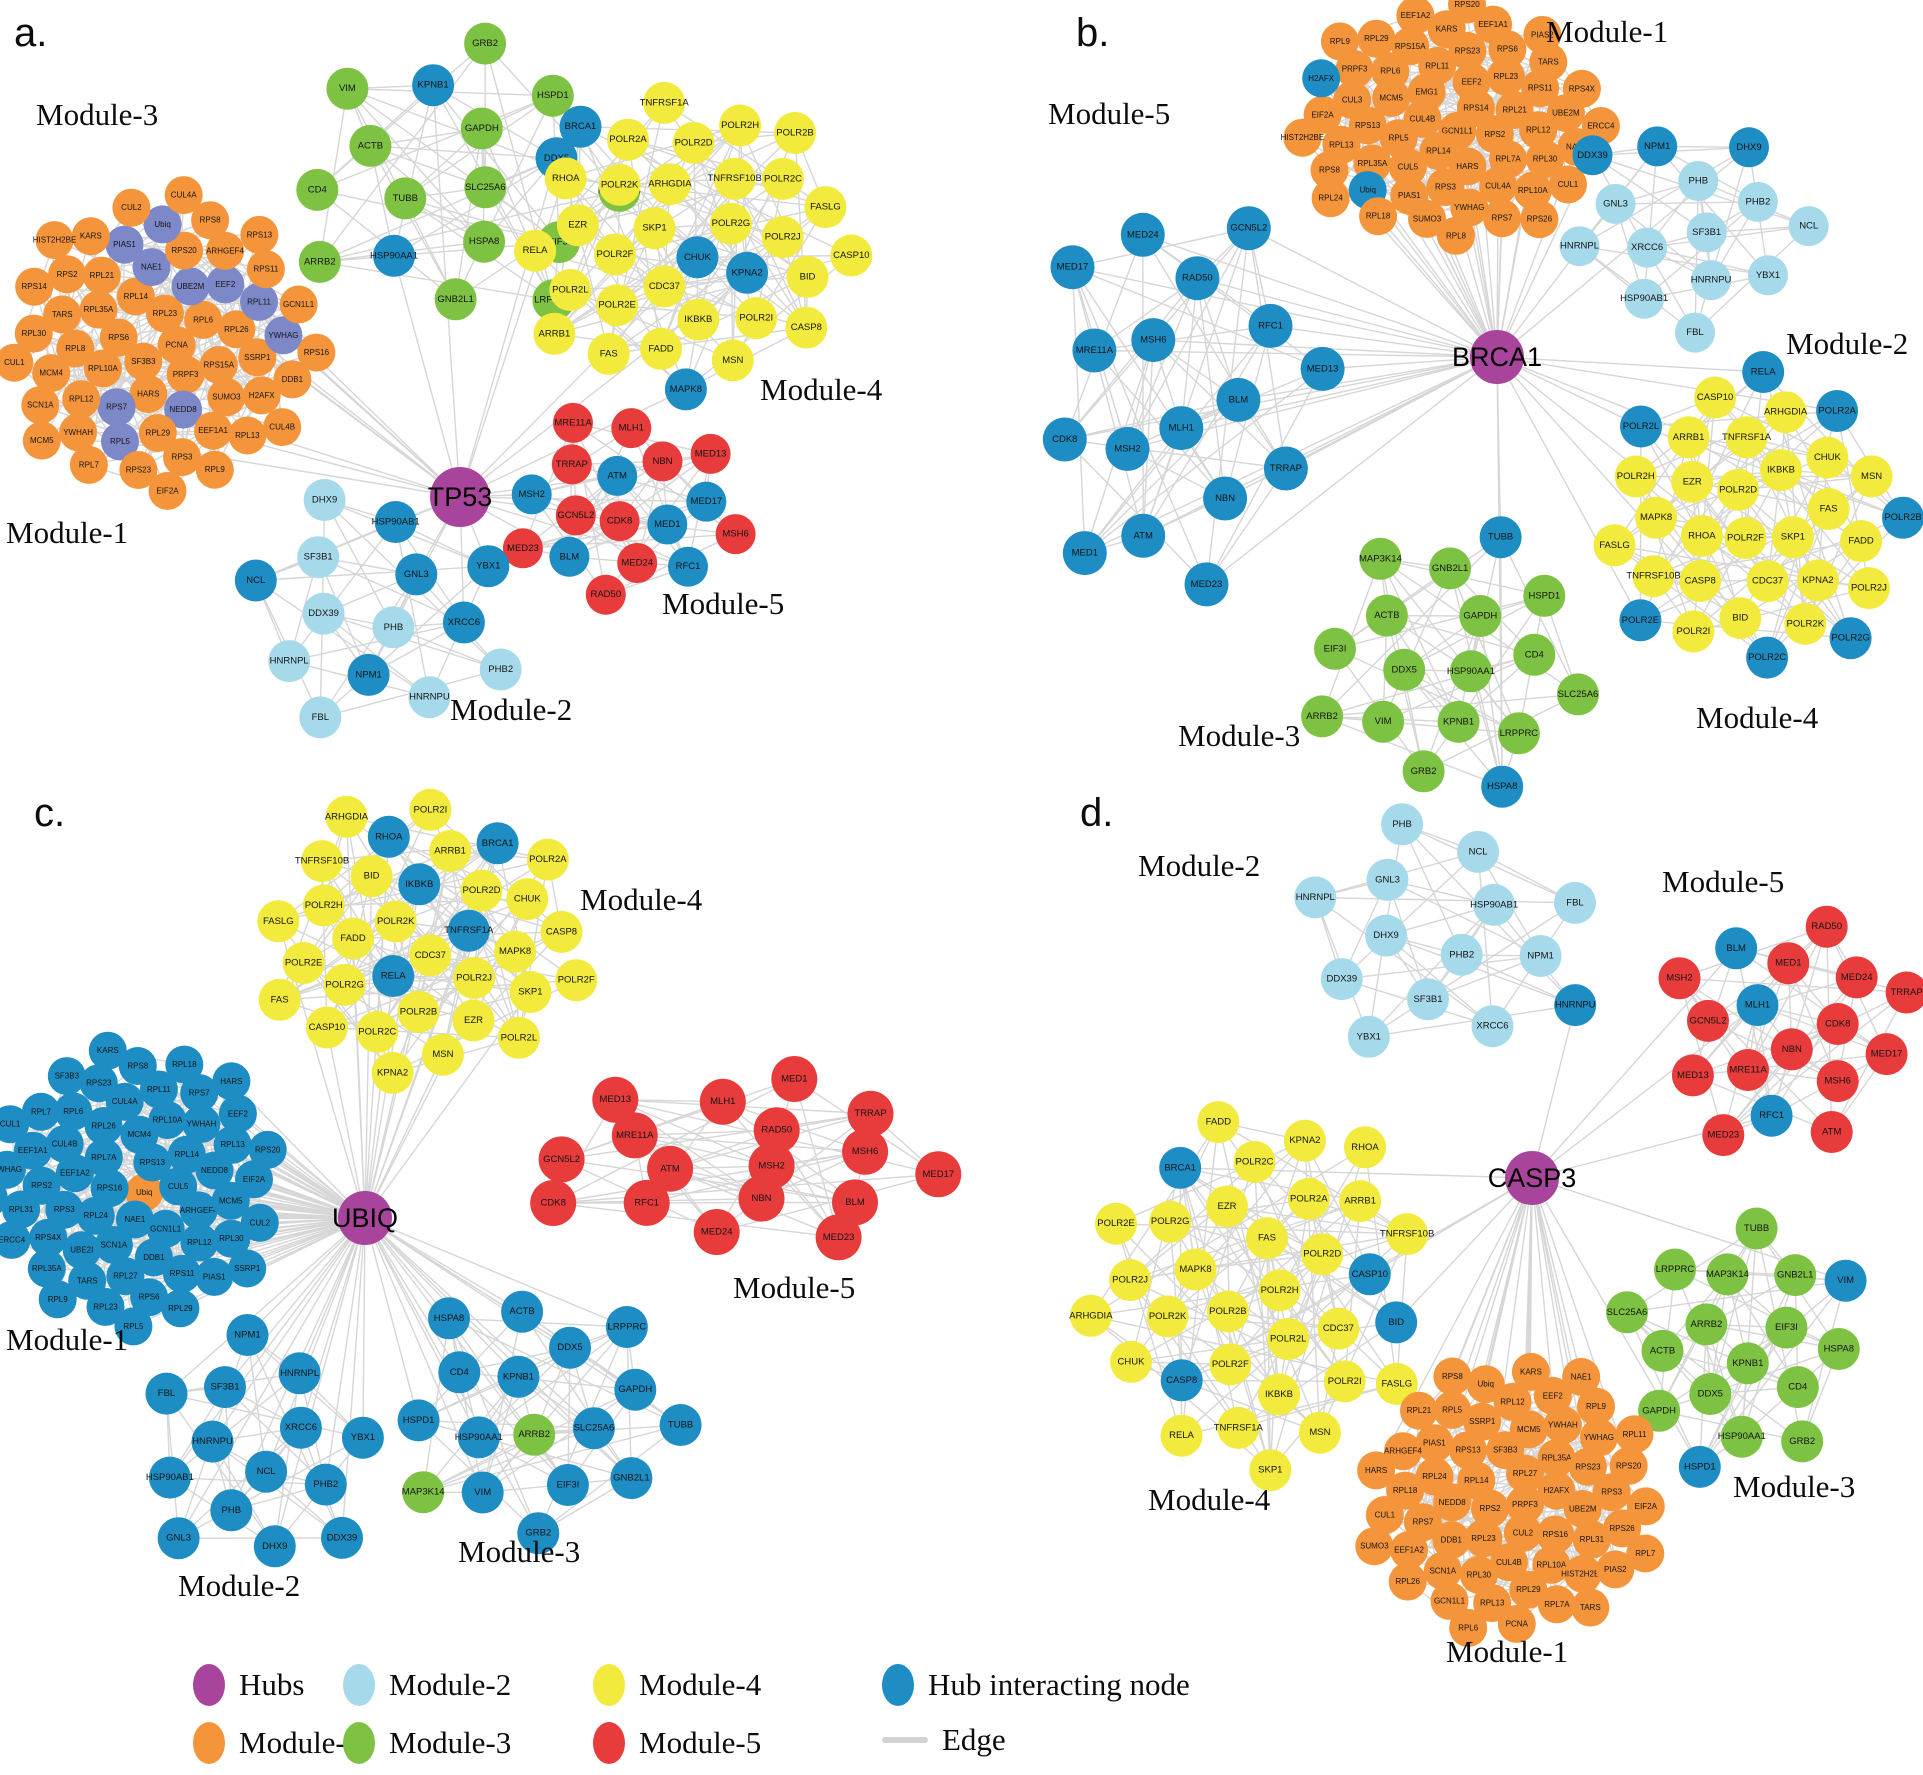  What do you see at coordinates (319, 261) in the screenshot?
I see `node-arrb2` at bounding box center [319, 261].